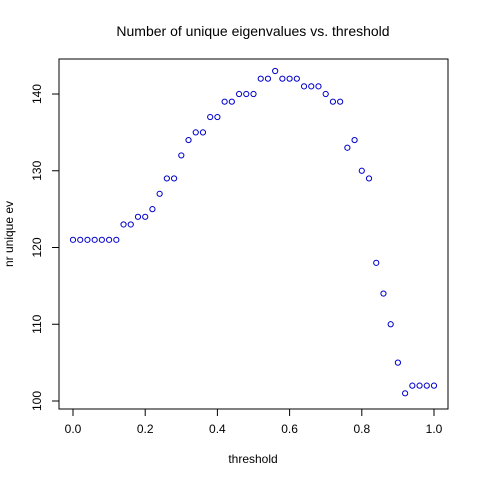 The width and height of the screenshot is (480, 480). Describe the element at coordinates (9, 234) in the screenshot. I see `y-axis-label: nr unique ev` at that location.